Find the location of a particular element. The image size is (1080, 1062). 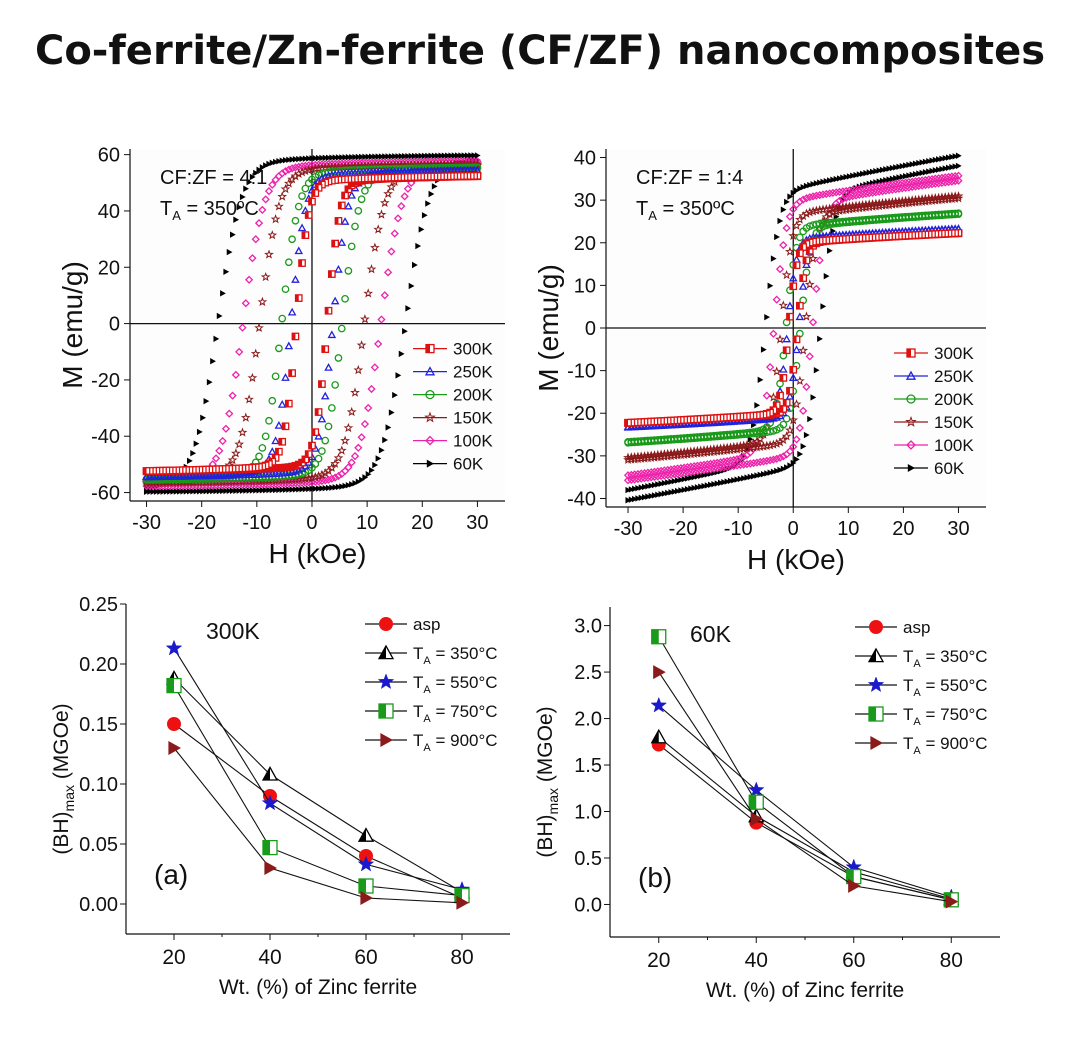

legend-marker-150K is located at coordinates (430, 417).